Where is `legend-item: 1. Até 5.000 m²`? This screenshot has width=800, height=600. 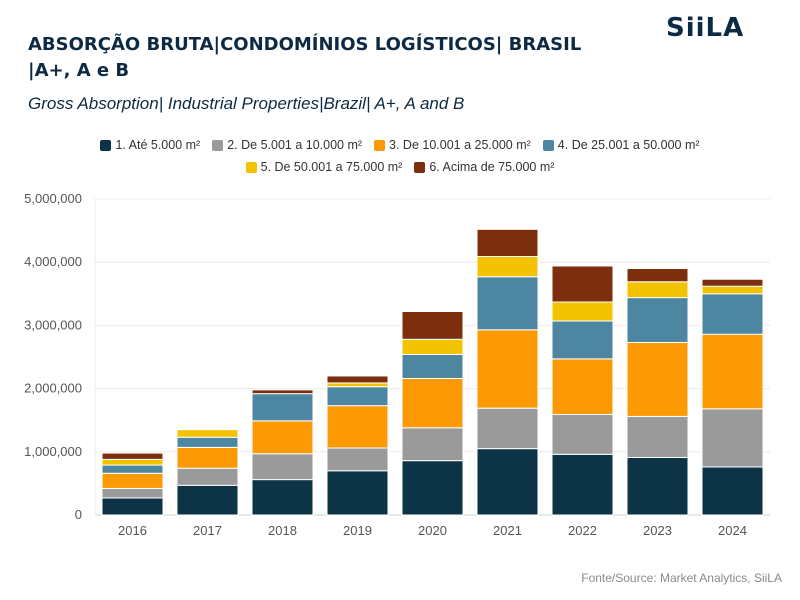
legend-item: 1. Até 5.000 m² is located at coordinates (150, 145).